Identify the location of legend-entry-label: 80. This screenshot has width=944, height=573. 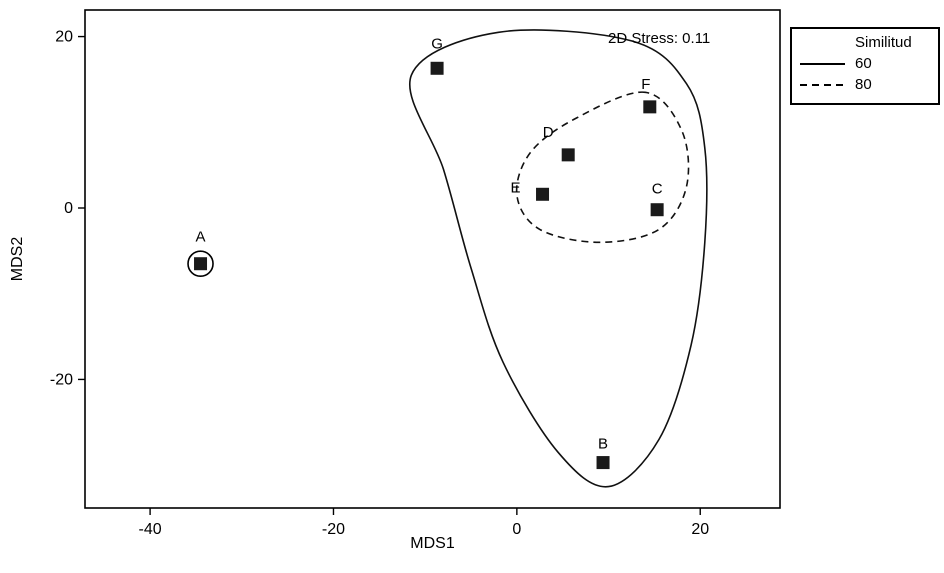
(863, 84).